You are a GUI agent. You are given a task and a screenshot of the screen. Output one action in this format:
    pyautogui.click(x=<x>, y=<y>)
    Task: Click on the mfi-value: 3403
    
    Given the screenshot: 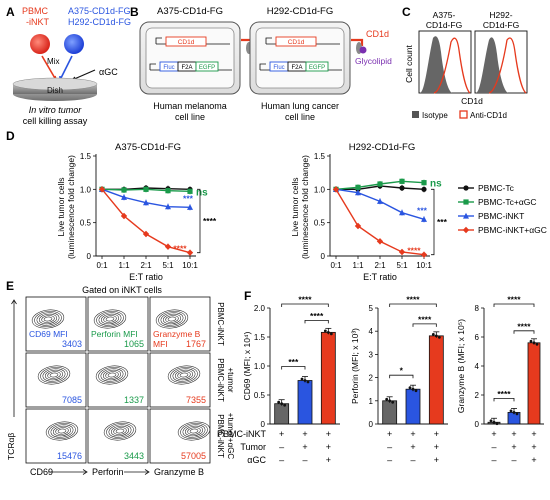 What is the action you would take?
    pyautogui.click(x=72, y=344)
    